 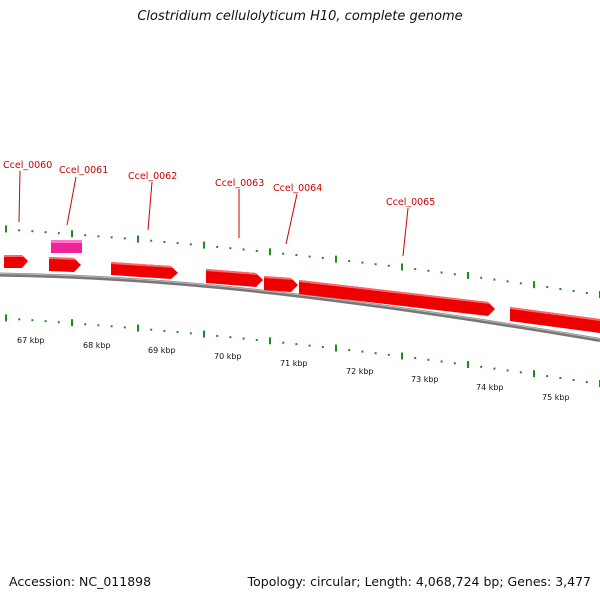 I want to click on scale-label-70: 70 kbp, so click(x=228, y=356).